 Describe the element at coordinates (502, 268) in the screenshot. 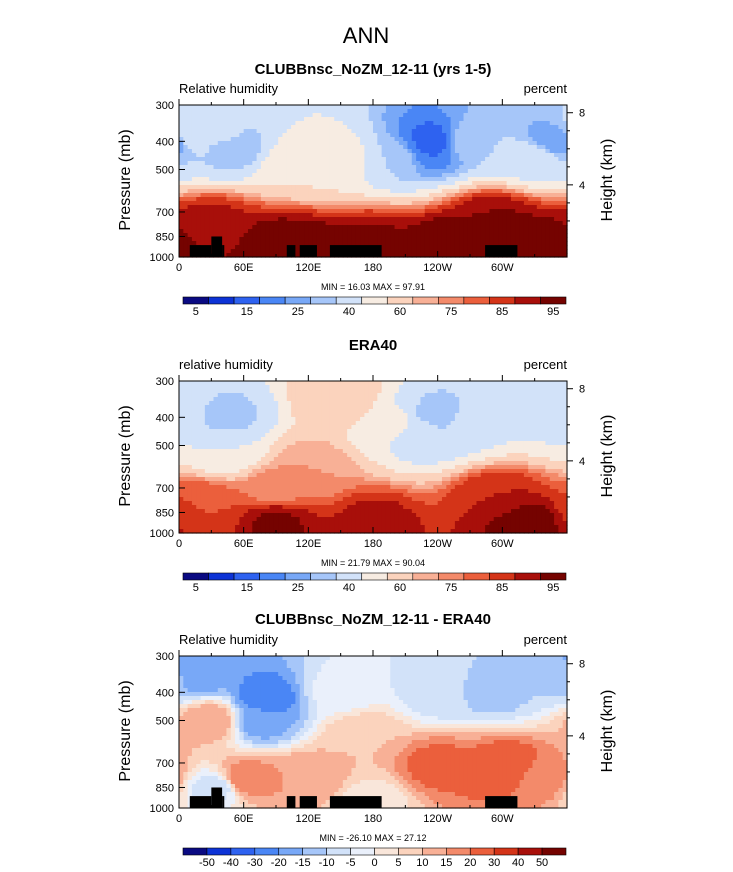

I see `x-tick-label: 60W` at that location.